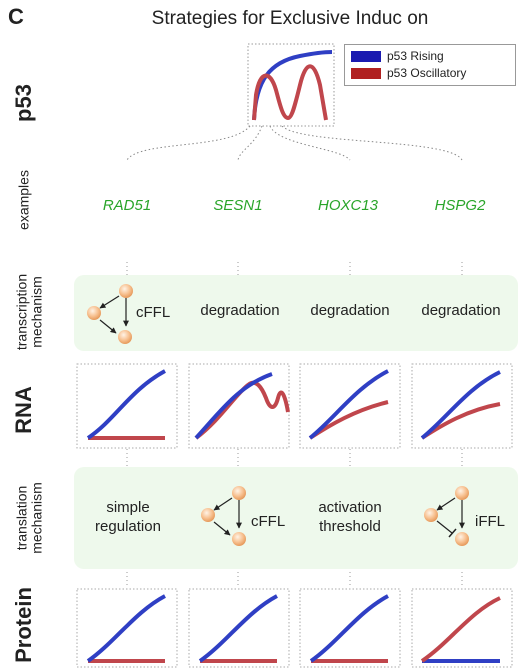  I want to click on transcription-col4-label: degradation, so click(461, 310).